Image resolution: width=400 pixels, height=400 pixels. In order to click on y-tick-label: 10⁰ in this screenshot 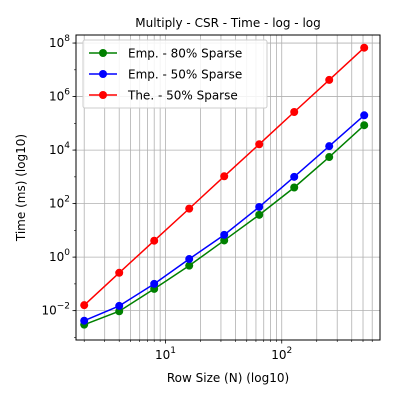, I will do `click(59, 256)`.